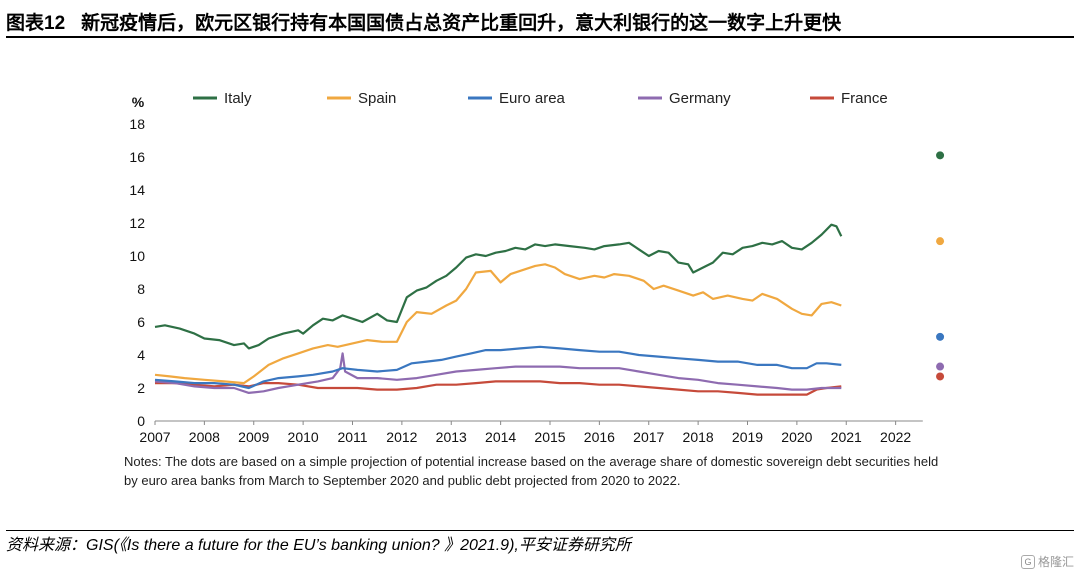  I want to click on y-axis-label: %, so click(138, 102).